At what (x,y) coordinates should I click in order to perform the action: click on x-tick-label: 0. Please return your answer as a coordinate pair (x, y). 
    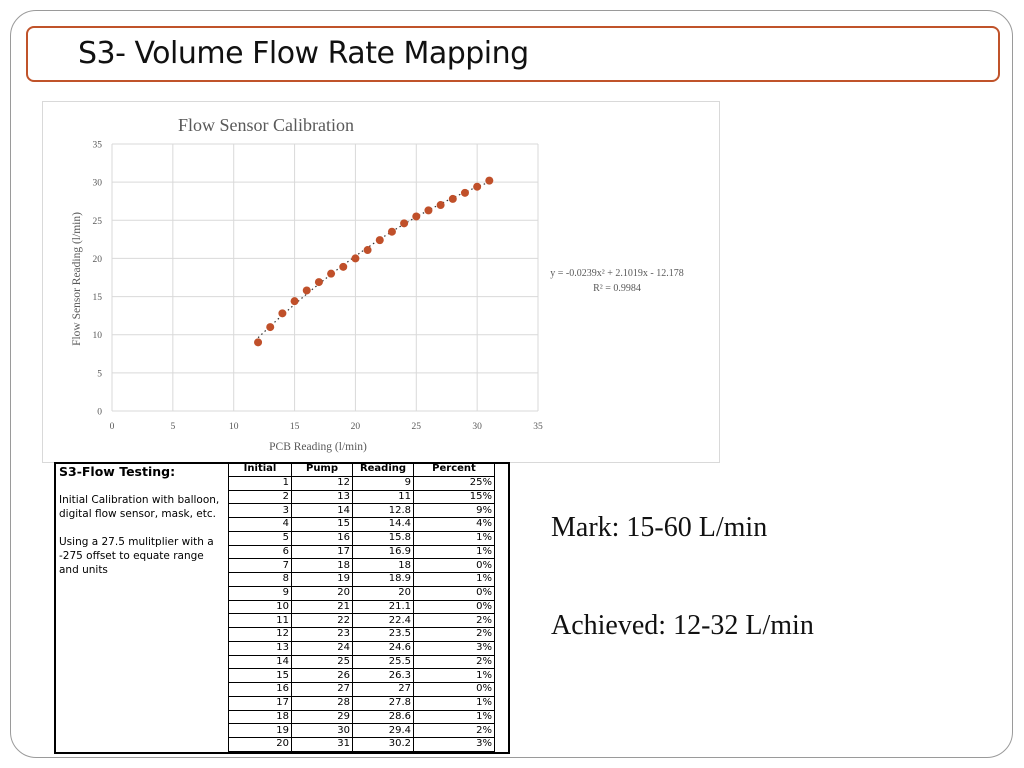
    Looking at the image, I should click on (112, 427).